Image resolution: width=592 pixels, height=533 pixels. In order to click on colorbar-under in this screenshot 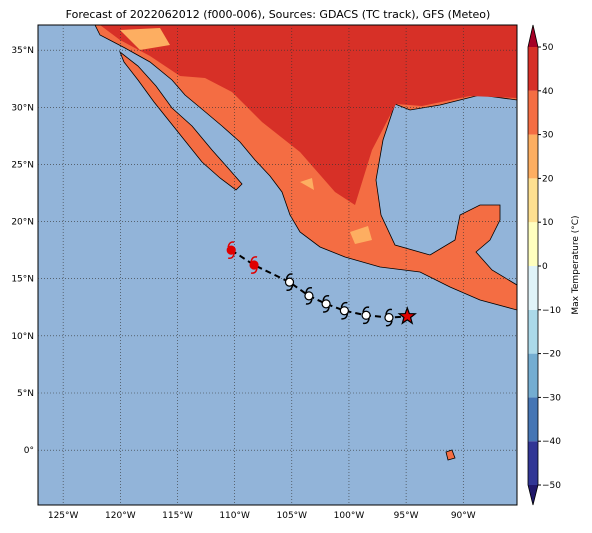, I will do `click(533, 495)`.